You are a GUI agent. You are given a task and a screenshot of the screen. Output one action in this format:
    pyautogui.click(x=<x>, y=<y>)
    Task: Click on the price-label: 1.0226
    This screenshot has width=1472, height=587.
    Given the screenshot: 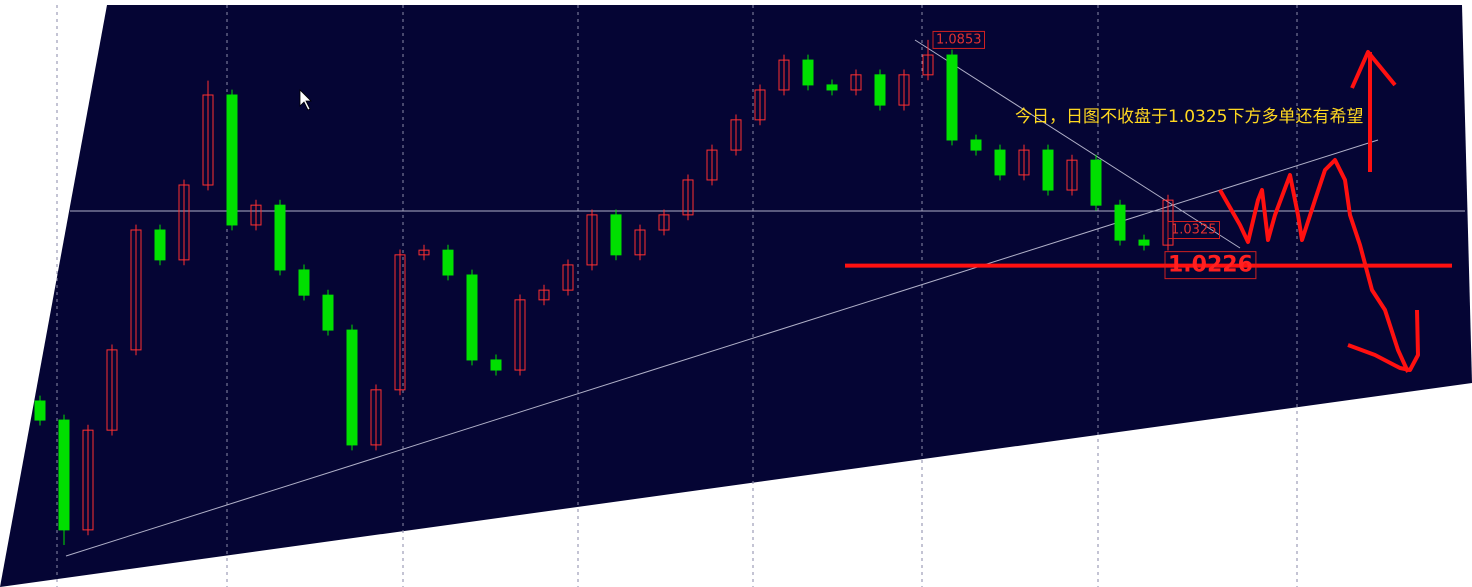 What is the action you would take?
    pyautogui.click(x=1210, y=265)
    